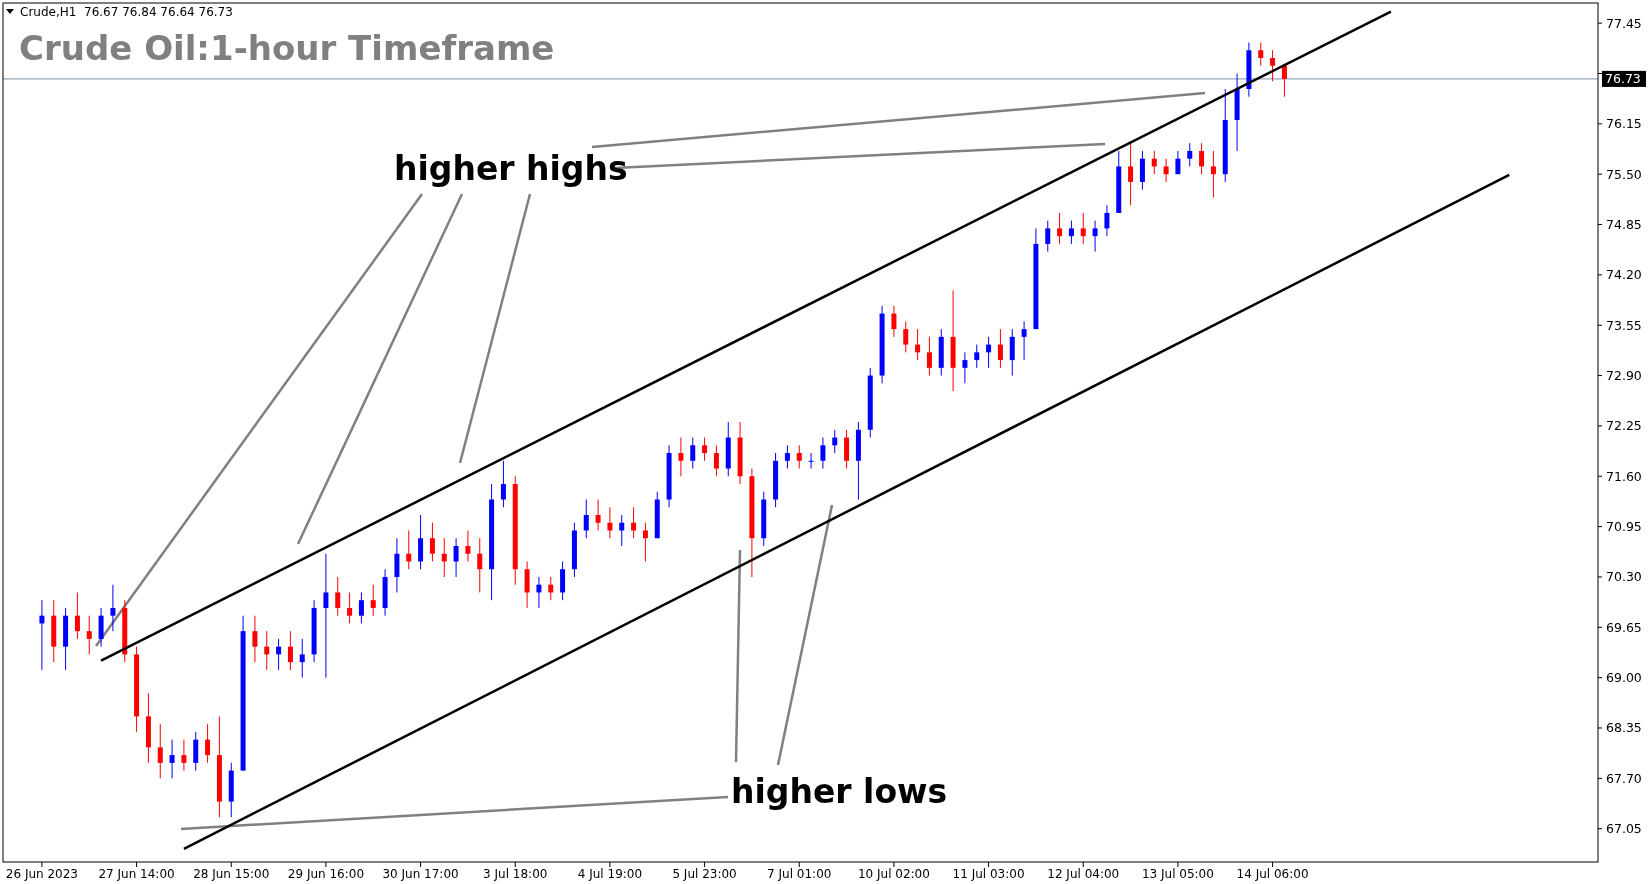 The height and width of the screenshot is (884, 1649). I want to click on x-tick-label: 12 Jul 04:00, so click(1083, 874).